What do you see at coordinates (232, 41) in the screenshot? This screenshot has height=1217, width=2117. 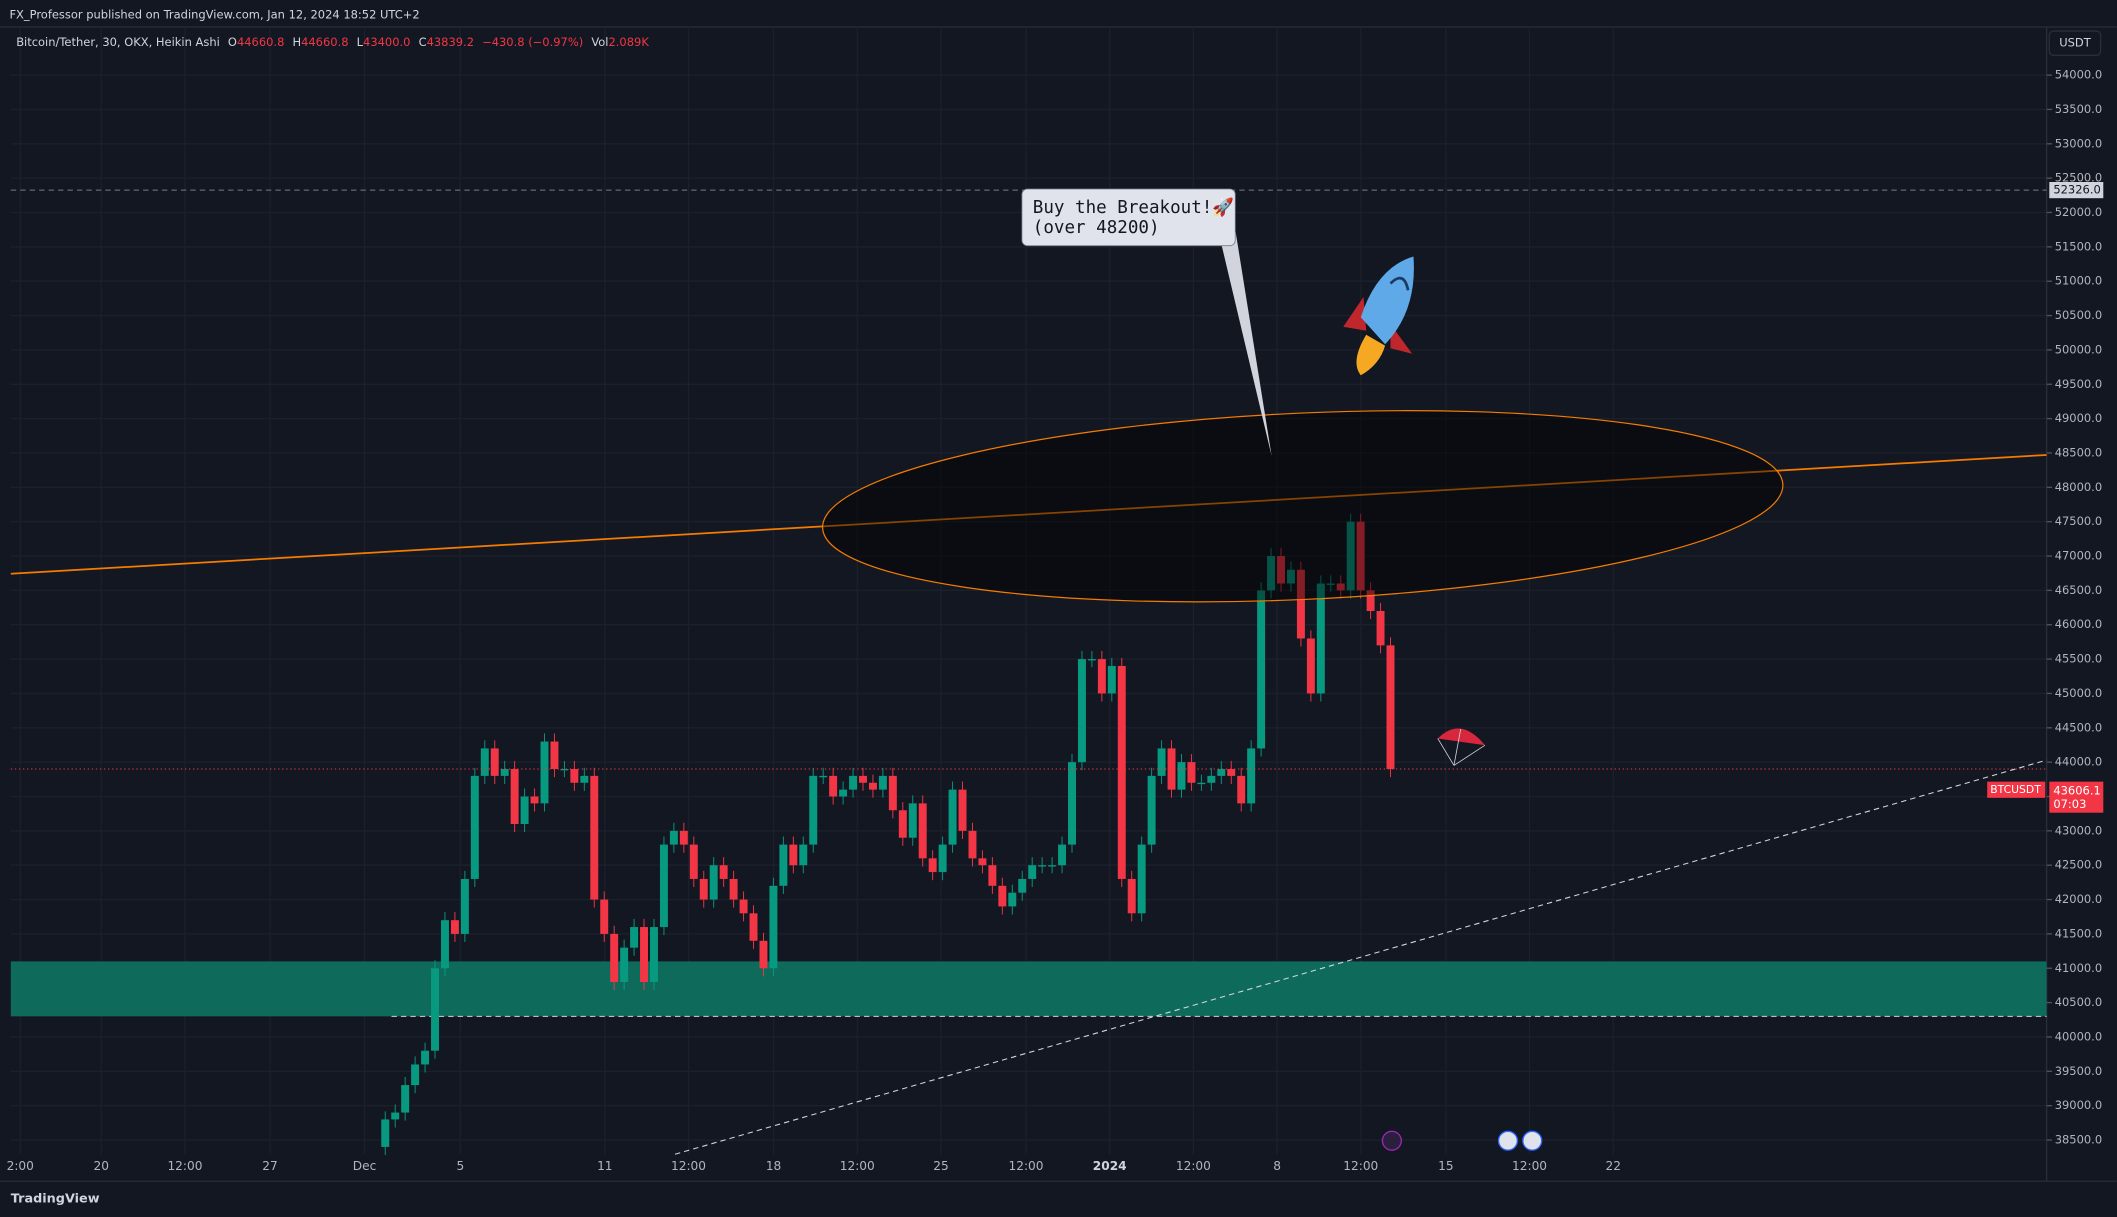 I see `legend-label: O` at bounding box center [232, 41].